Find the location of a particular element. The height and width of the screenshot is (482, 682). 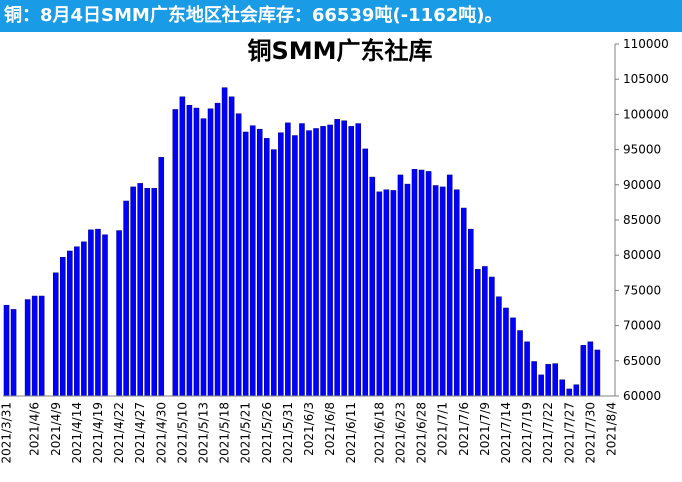

bar-2021/7/7 is located at coordinates (471, 312).